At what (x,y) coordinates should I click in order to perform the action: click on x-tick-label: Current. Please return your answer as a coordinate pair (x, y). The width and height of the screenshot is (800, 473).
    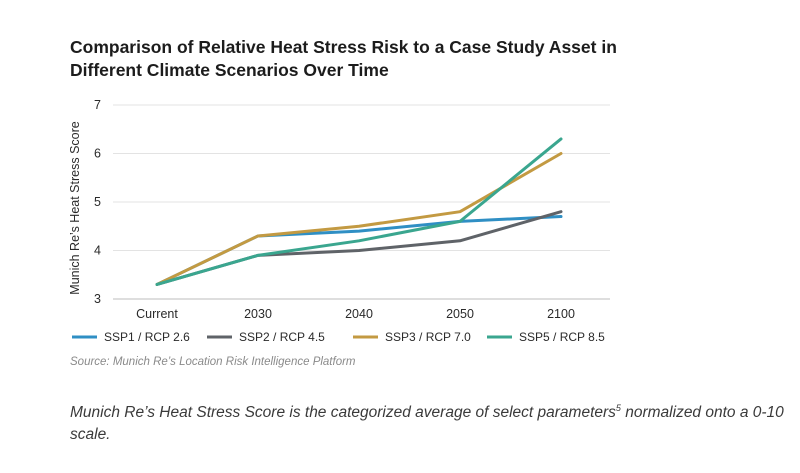
    Looking at the image, I should click on (157, 314).